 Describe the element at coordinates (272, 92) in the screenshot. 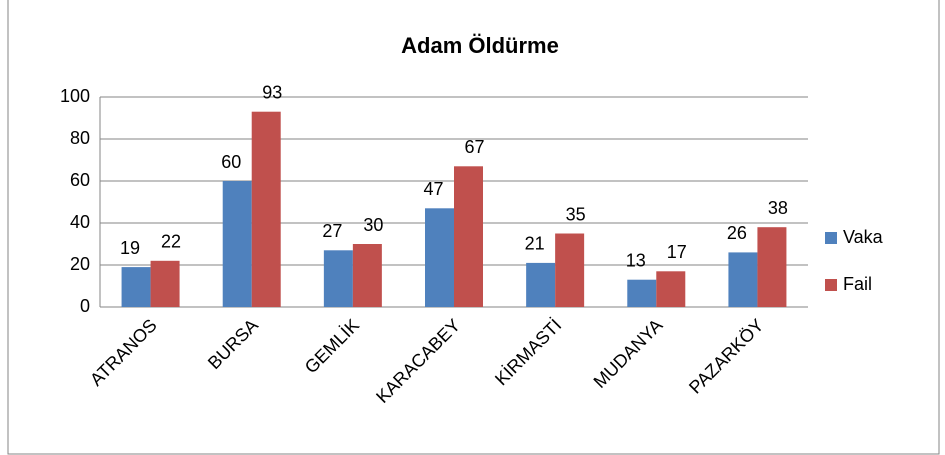

I see `data-label: 93` at that location.